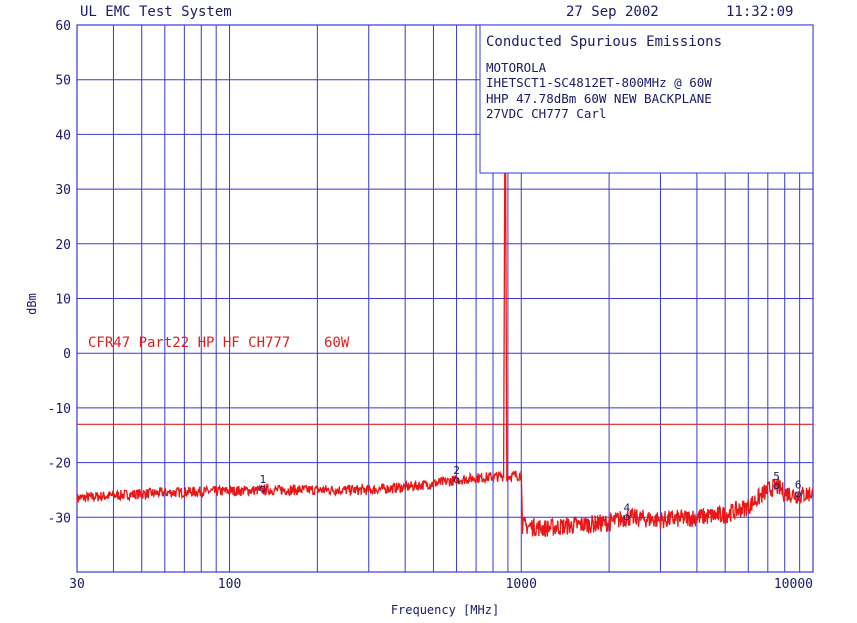 This screenshot has height=623, width=857. Describe the element at coordinates (63, 81) in the screenshot. I see `y-tick-label: 50` at that location.